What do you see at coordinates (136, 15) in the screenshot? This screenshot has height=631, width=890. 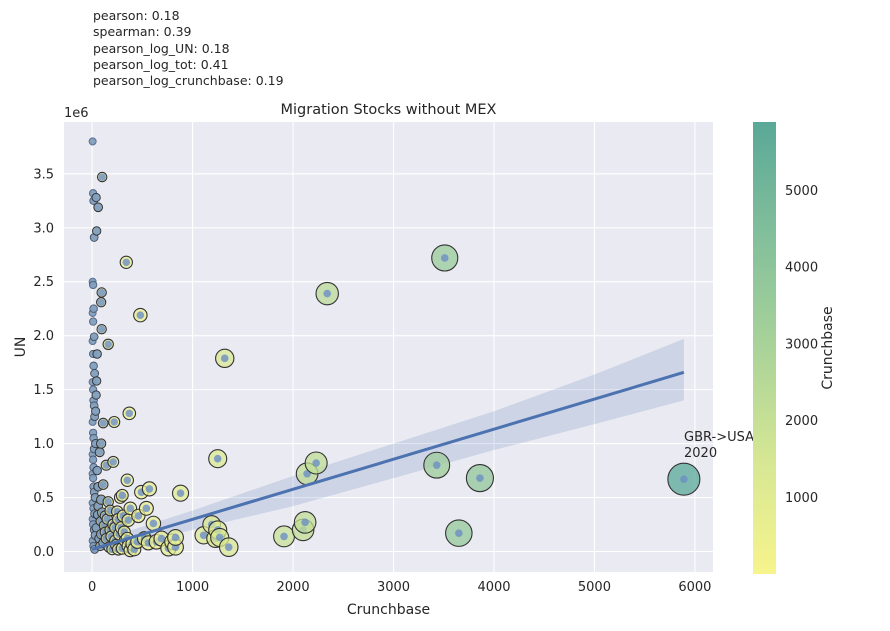 I see `stat-pearson: pearson: 0.18` at bounding box center [136, 15].